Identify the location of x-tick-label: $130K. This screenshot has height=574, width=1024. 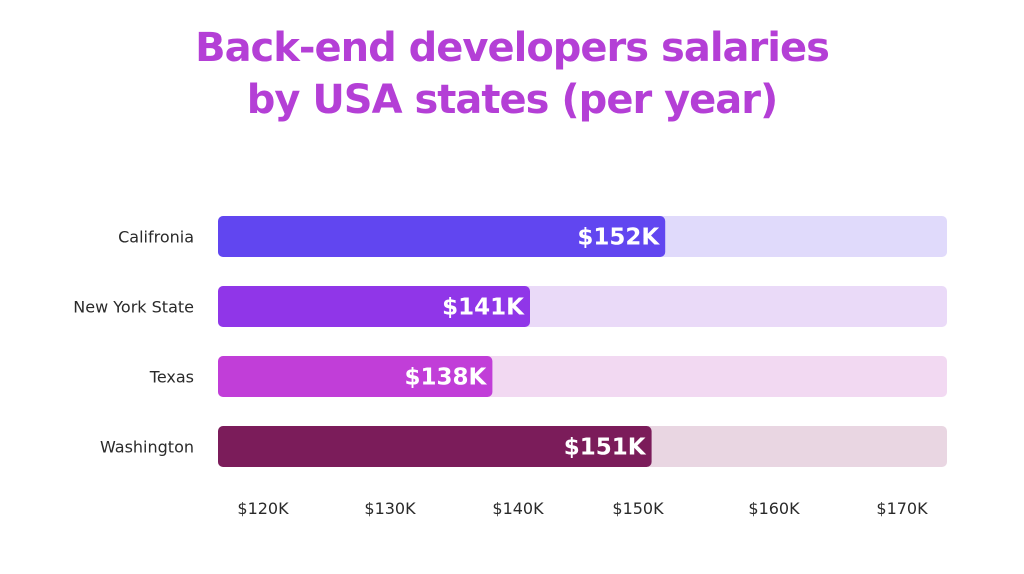
(390, 508).